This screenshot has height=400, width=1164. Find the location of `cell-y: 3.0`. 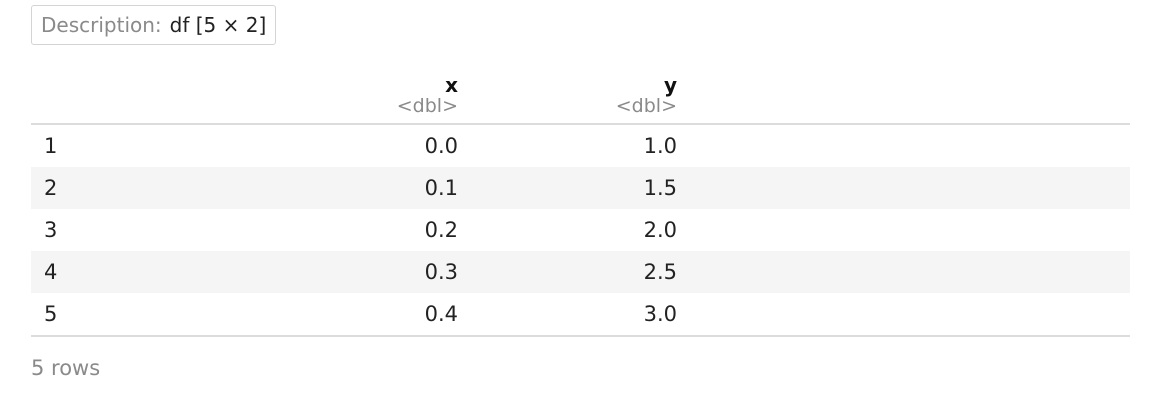

cell-y: 3.0 is located at coordinates (660, 314).